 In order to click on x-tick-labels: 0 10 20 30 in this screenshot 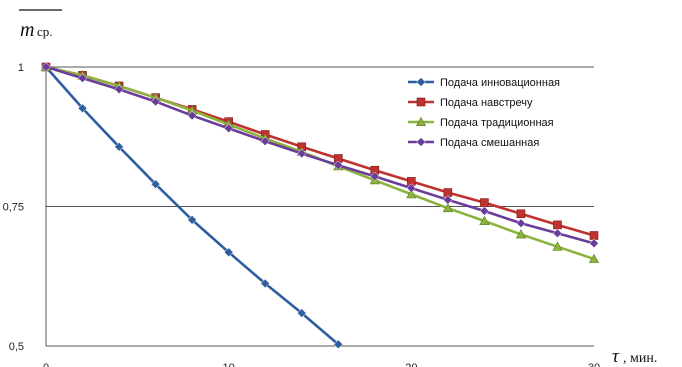, I will do `click(321, 364)`.